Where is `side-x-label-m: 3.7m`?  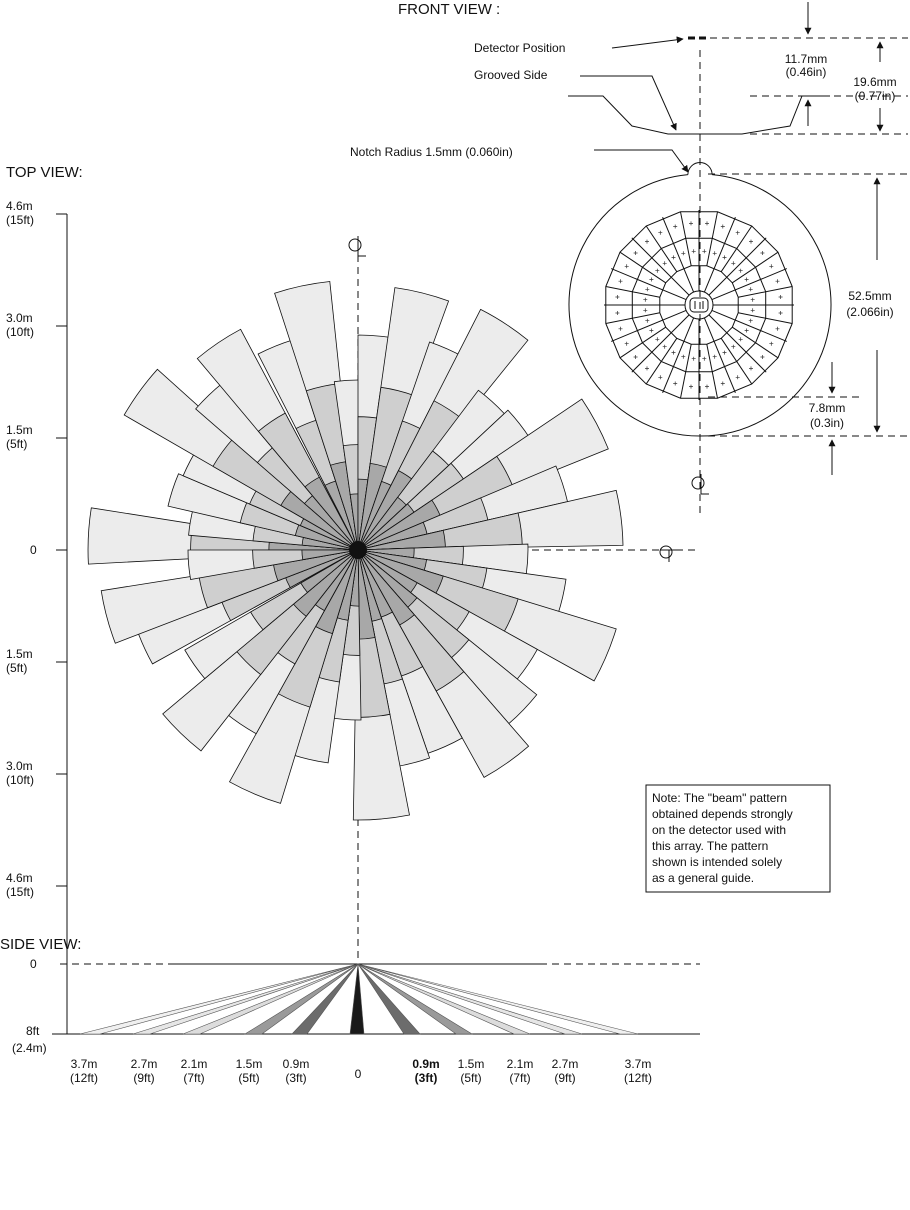 side-x-label-m: 3.7m is located at coordinates (84, 1064).